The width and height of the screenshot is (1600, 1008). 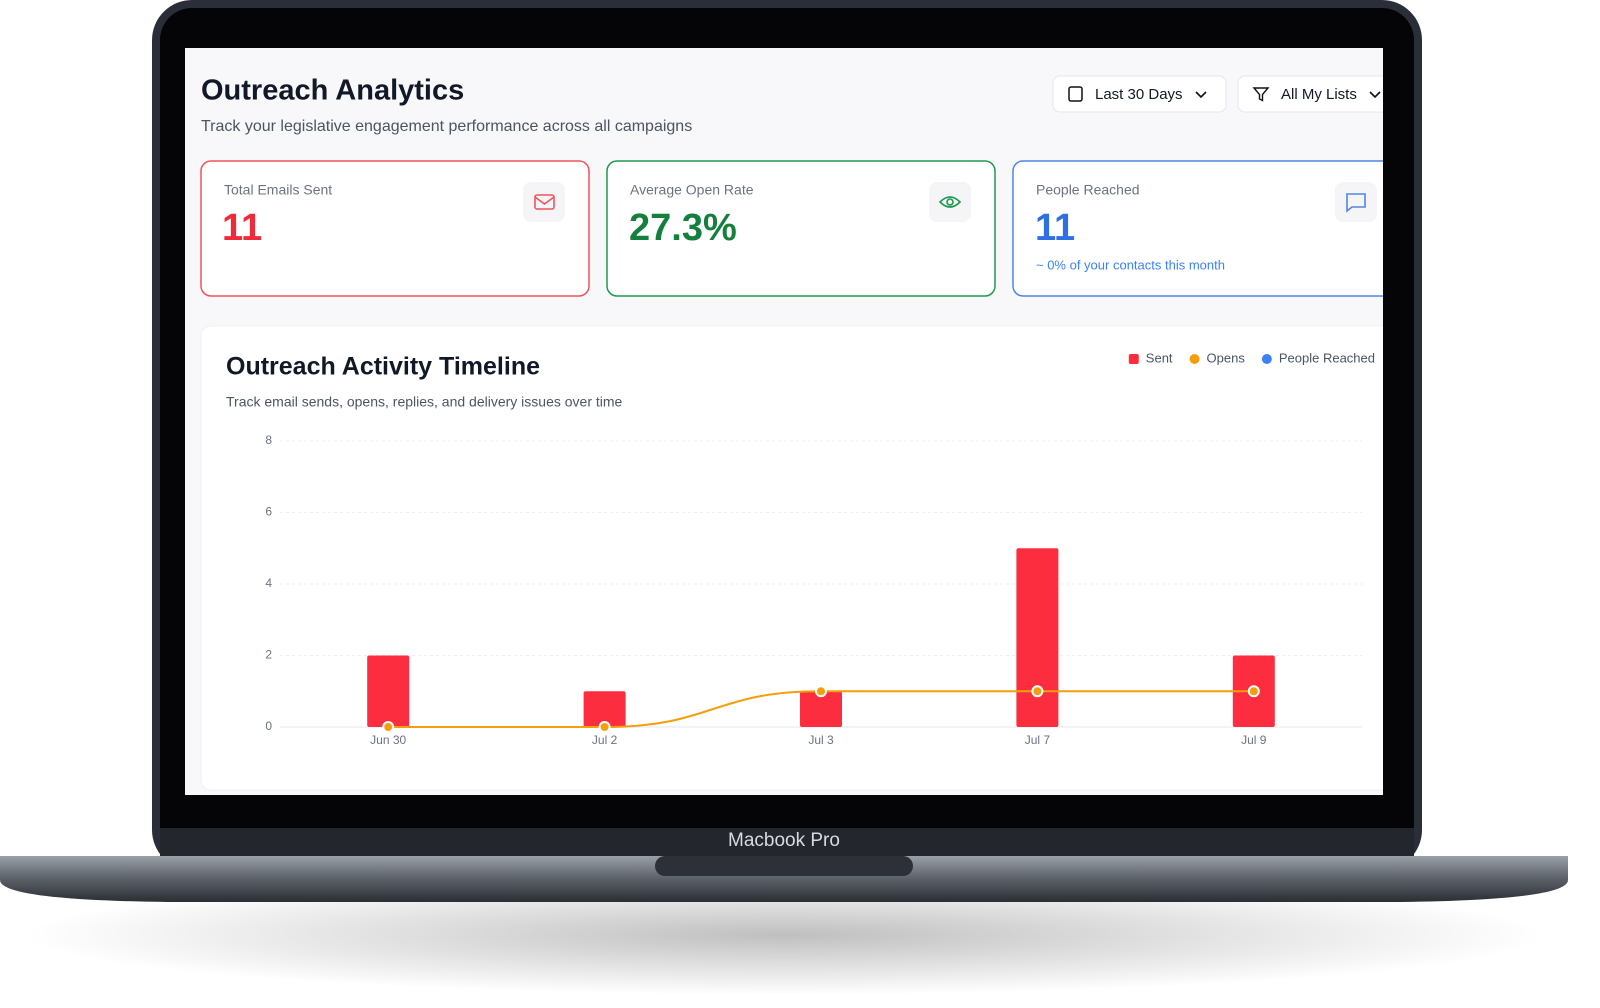 I want to click on page-title: Outreach Analytics, so click(x=332, y=91).